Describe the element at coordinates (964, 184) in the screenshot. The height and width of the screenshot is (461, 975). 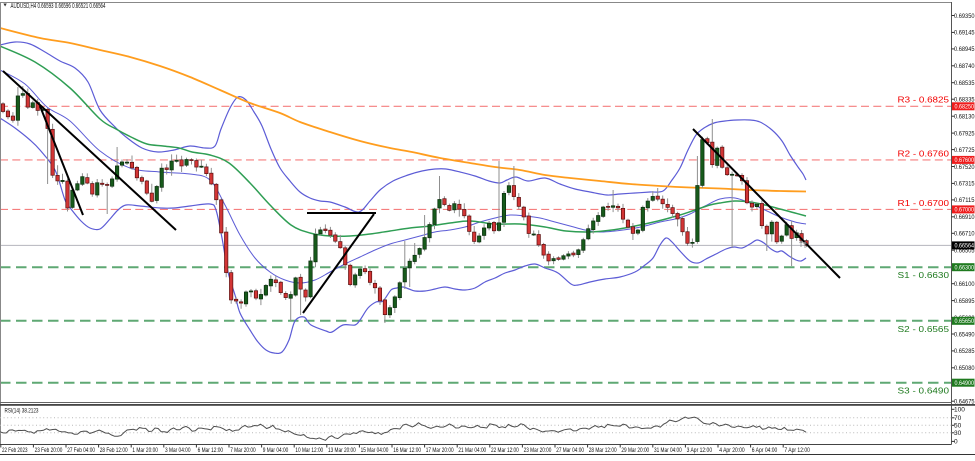
I see `svg-text: 0.67315` at that location.